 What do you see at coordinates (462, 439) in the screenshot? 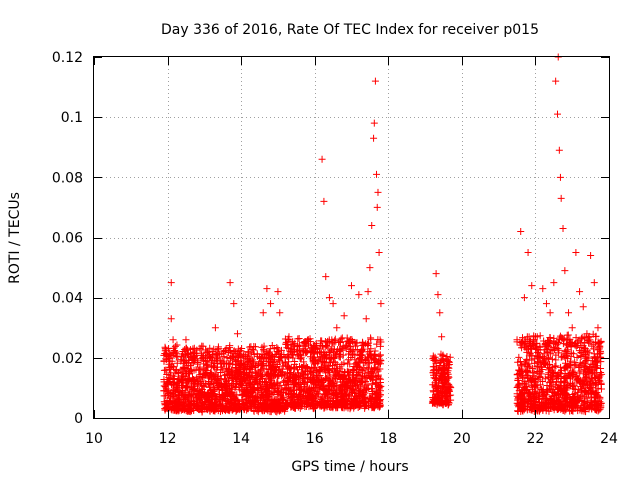
I see `x-tick-label: 20` at bounding box center [462, 439].